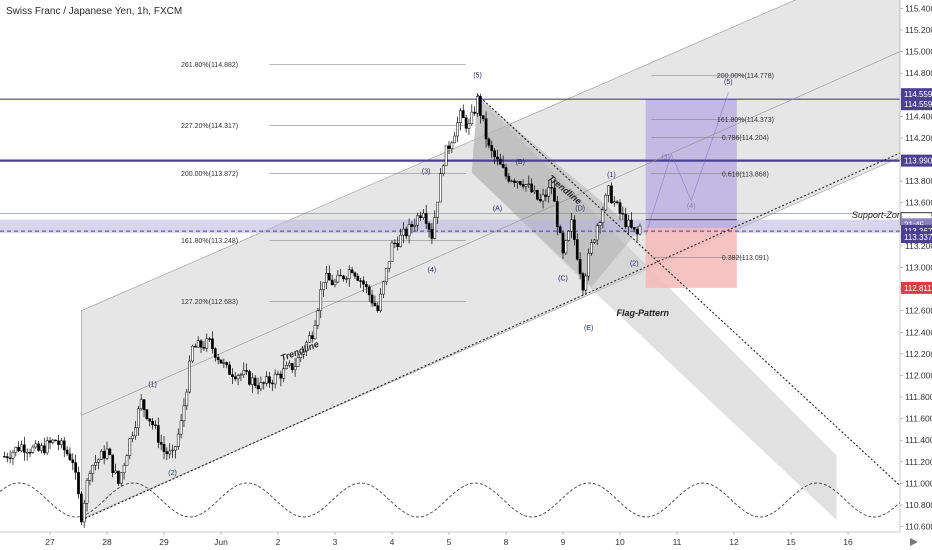  Describe the element at coordinates (745, 174) in the screenshot. I see `fib-retracement-label: 0.618(113.868)` at that location.